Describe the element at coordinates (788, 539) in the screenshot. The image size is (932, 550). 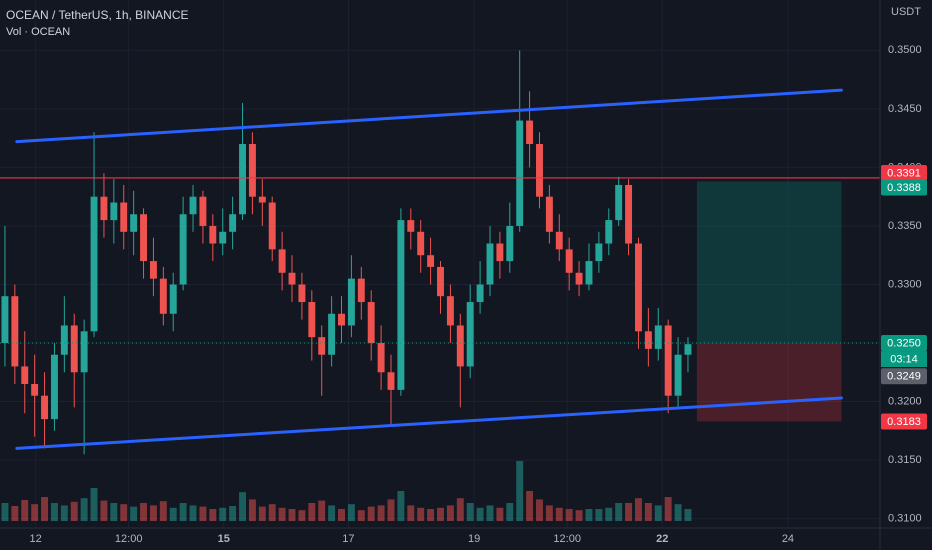
I see `x-tick-label: 24` at that location.